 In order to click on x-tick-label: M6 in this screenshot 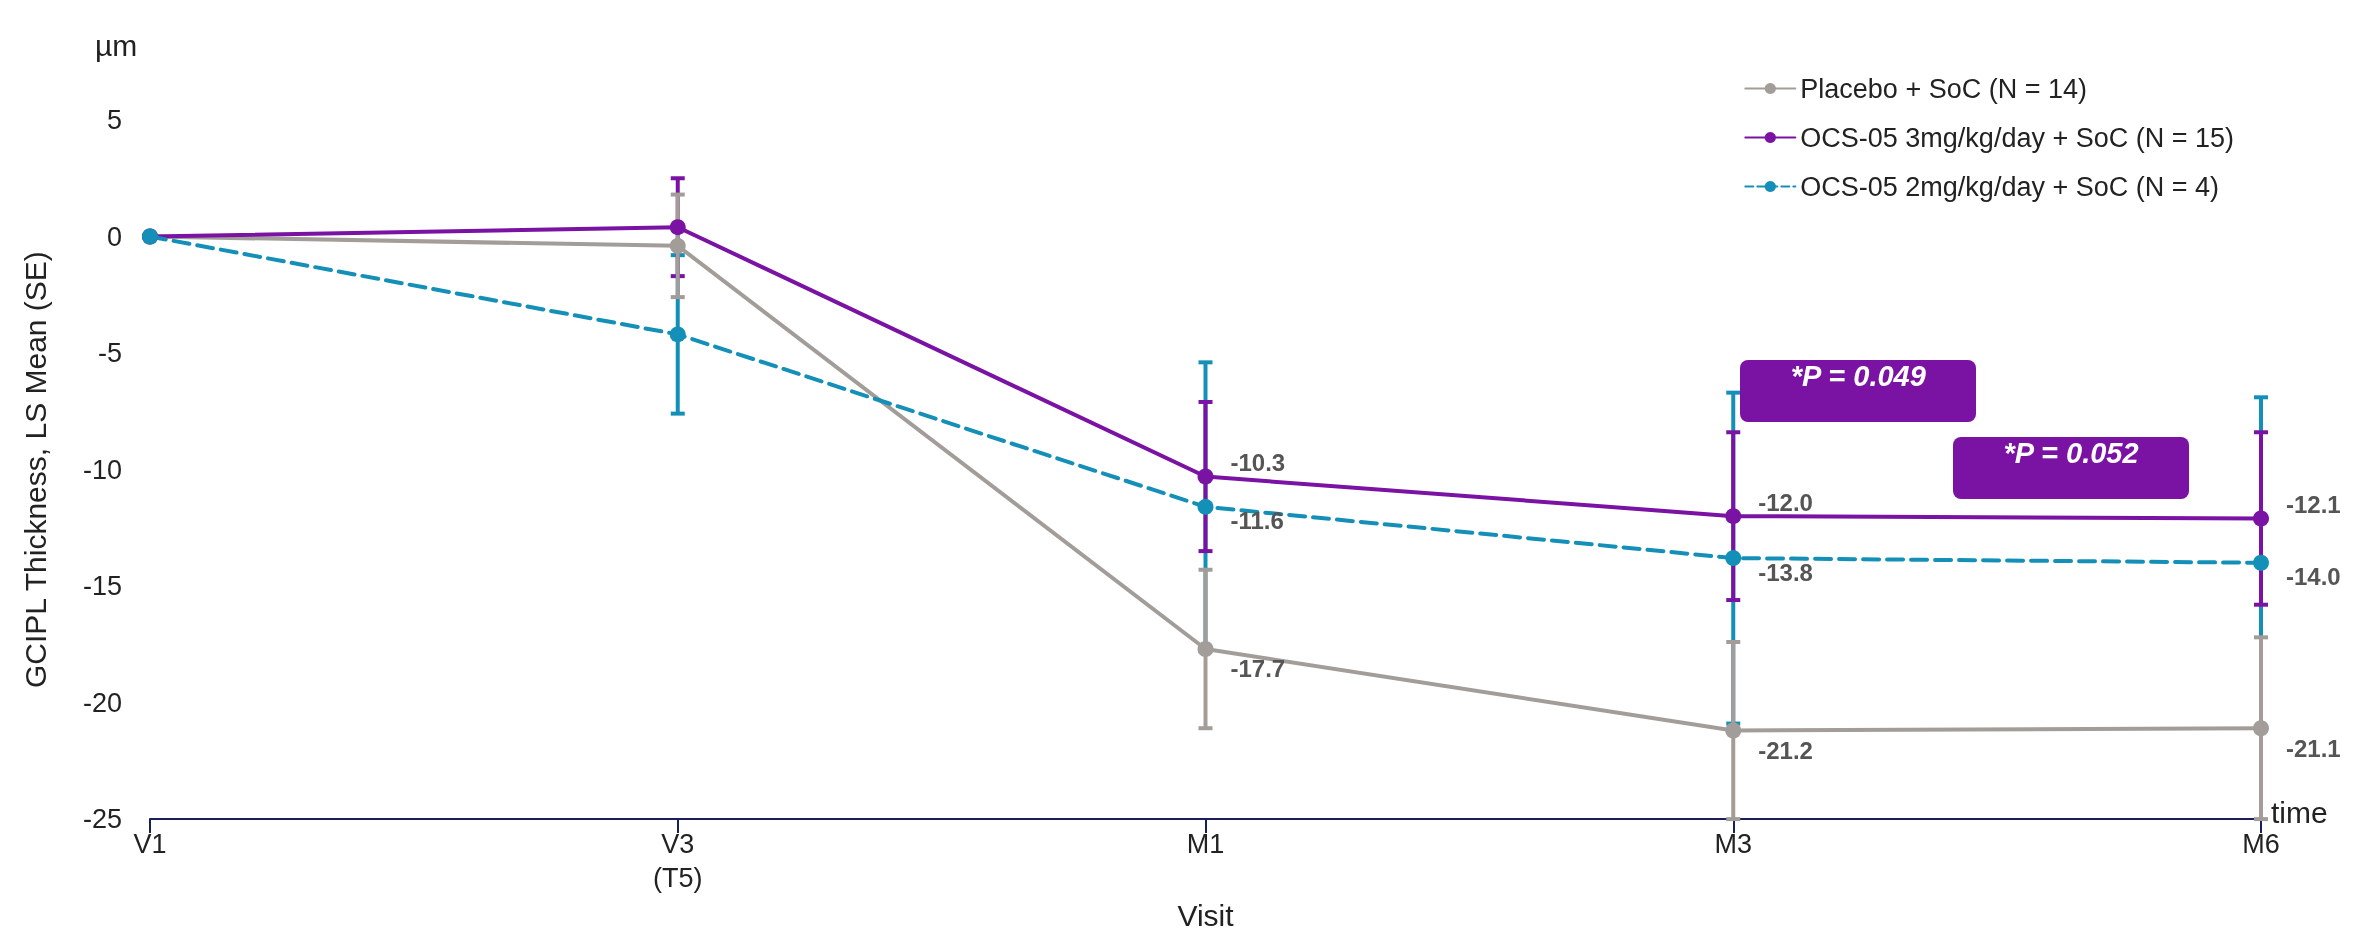, I will do `click(2261, 844)`.